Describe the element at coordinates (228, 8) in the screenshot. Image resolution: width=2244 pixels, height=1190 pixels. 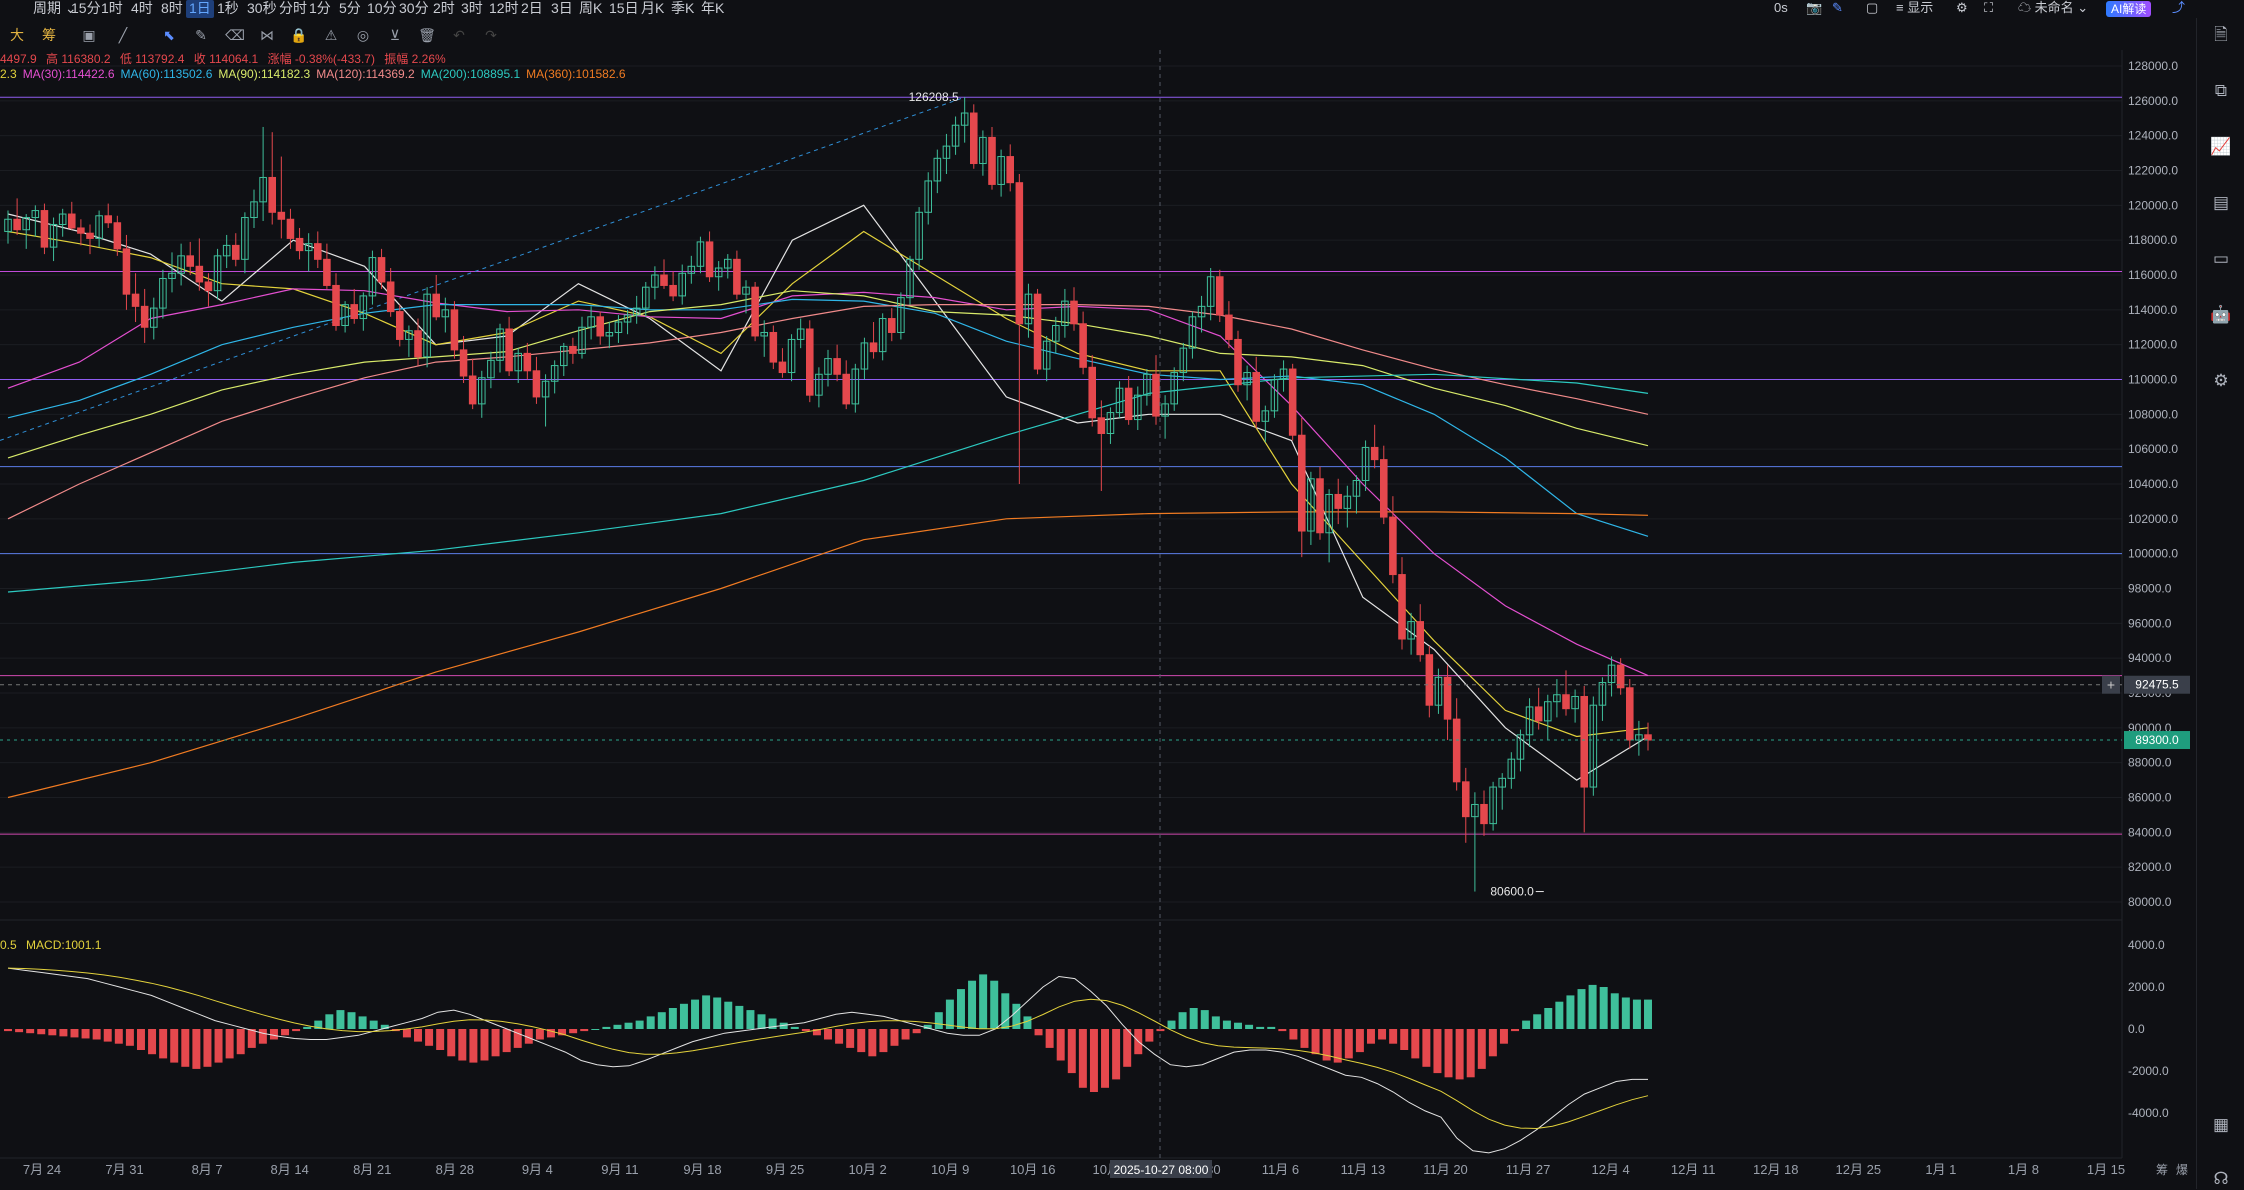
I see `interval-5: 1秒` at that location.